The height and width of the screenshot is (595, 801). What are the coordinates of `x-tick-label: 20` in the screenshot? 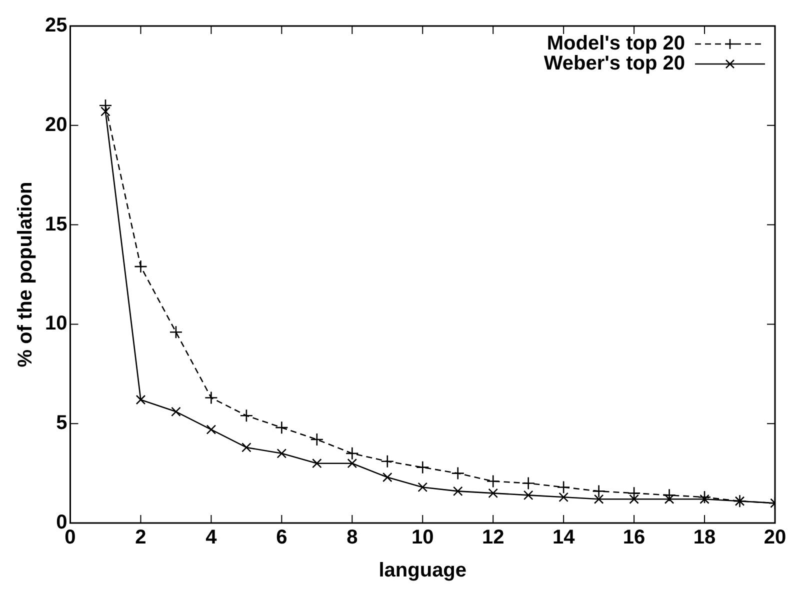 It's located at (775, 537).